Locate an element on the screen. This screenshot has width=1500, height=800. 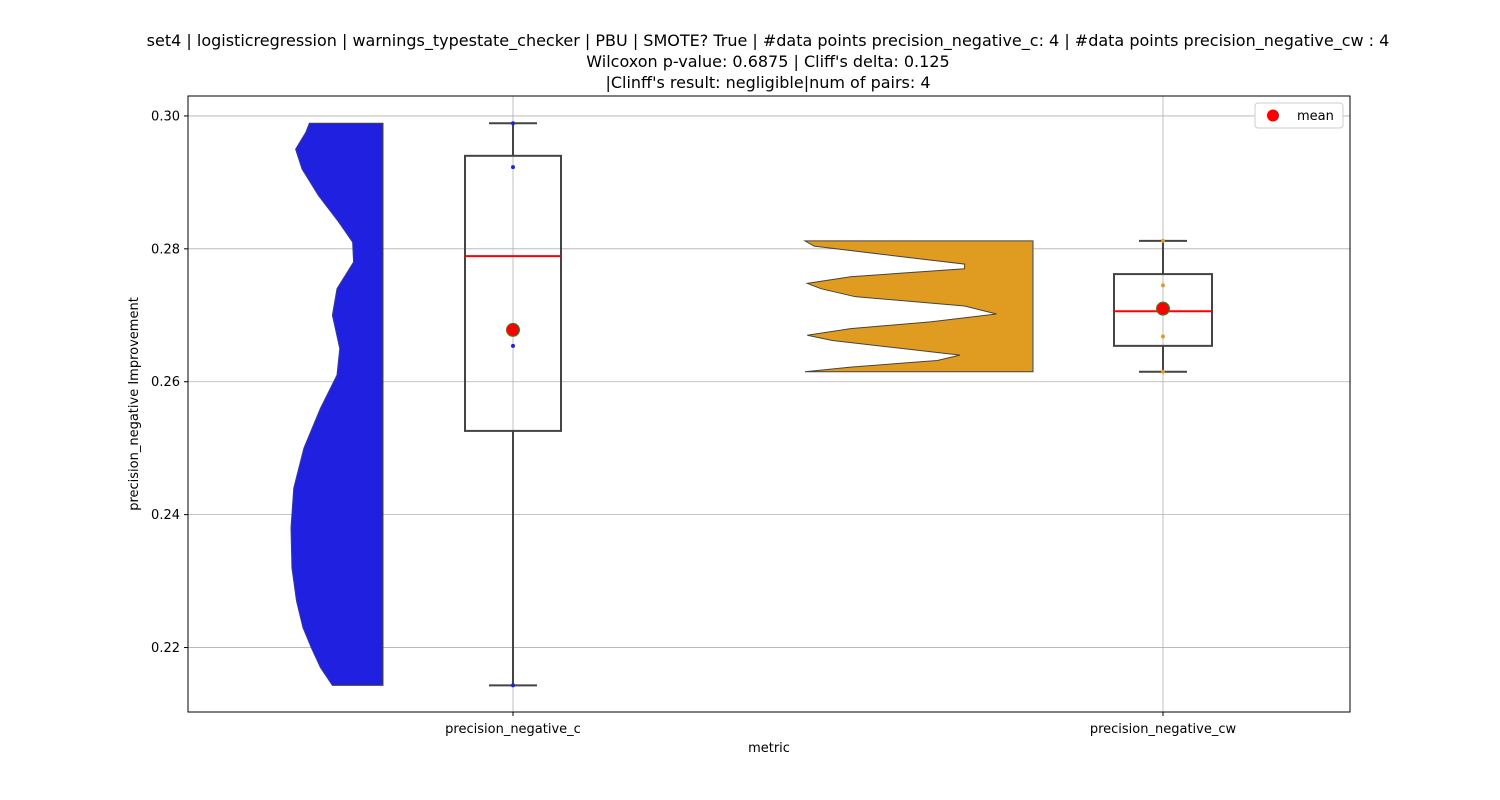
y-tick-label: 0.22 is located at coordinates (165, 648).